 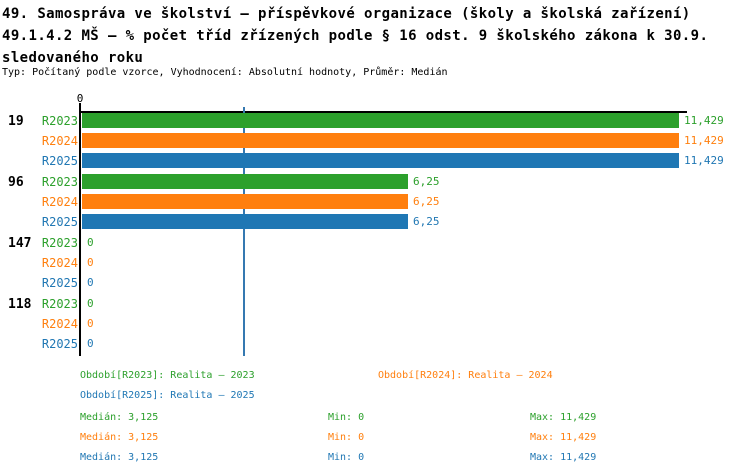 What do you see at coordinates (563, 437) in the screenshot?
I see `stat-max-r2024: Max: 11,429` at bounding box center [563, 437].